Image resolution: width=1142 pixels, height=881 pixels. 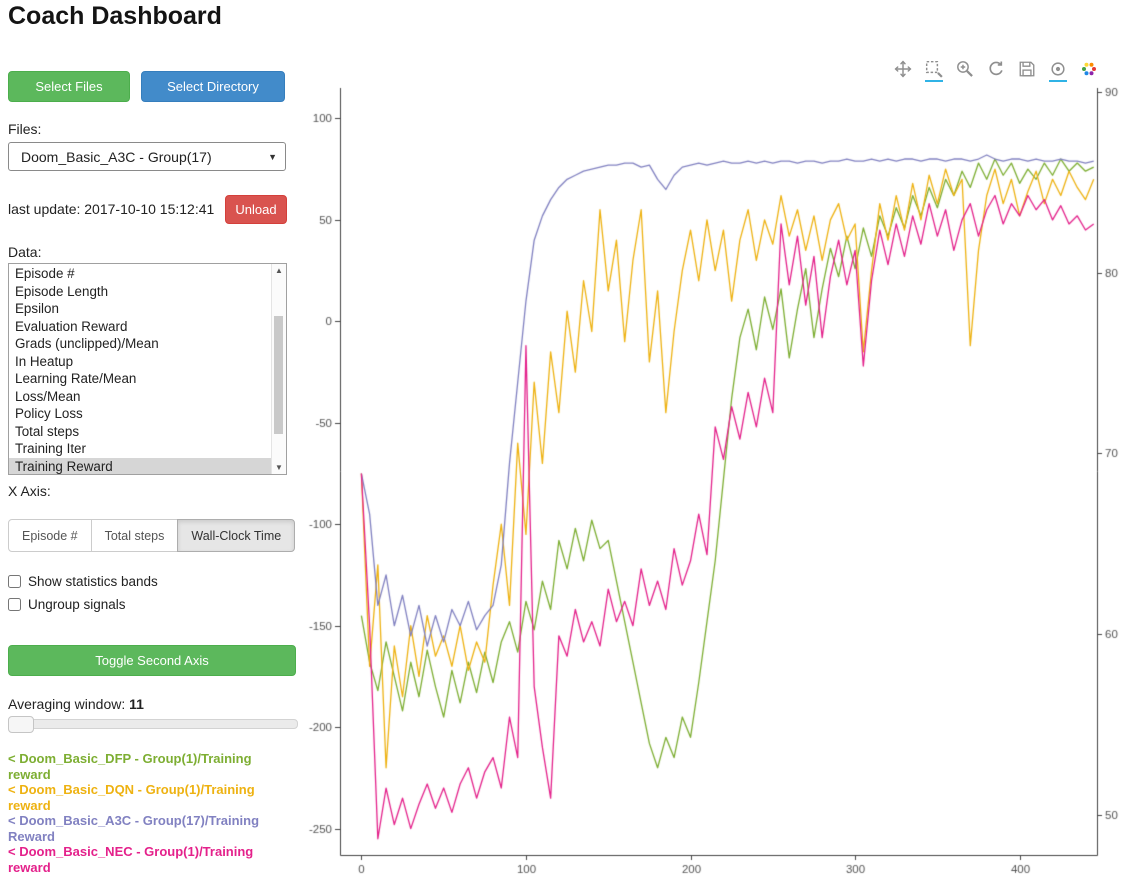 I want to click on data-list-item: Epsilon, so click(x=37, y=308).